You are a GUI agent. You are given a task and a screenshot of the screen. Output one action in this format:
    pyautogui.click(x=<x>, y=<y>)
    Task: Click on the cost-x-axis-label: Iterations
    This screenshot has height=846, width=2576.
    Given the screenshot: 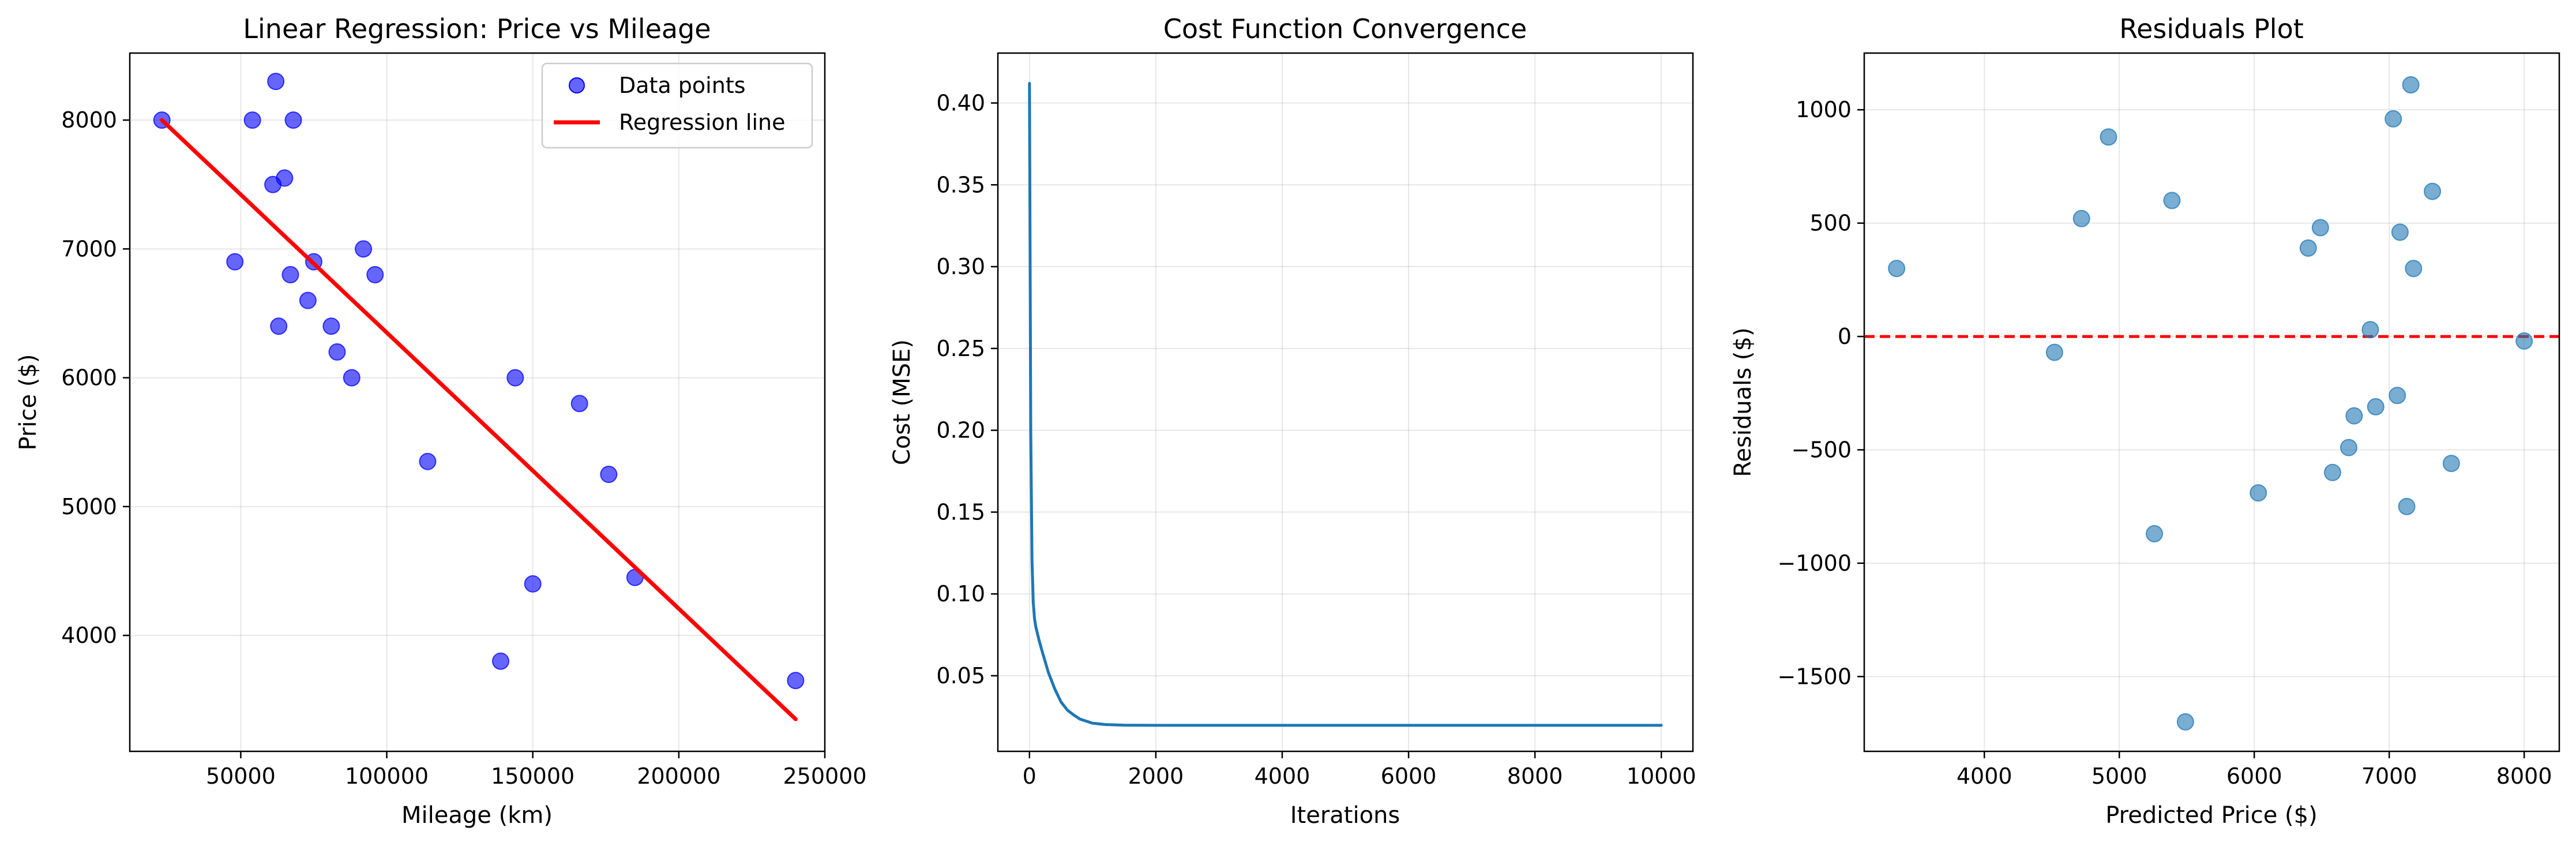 What is the action you would take?
    pyautogui.click(x=1345, y=815)
    